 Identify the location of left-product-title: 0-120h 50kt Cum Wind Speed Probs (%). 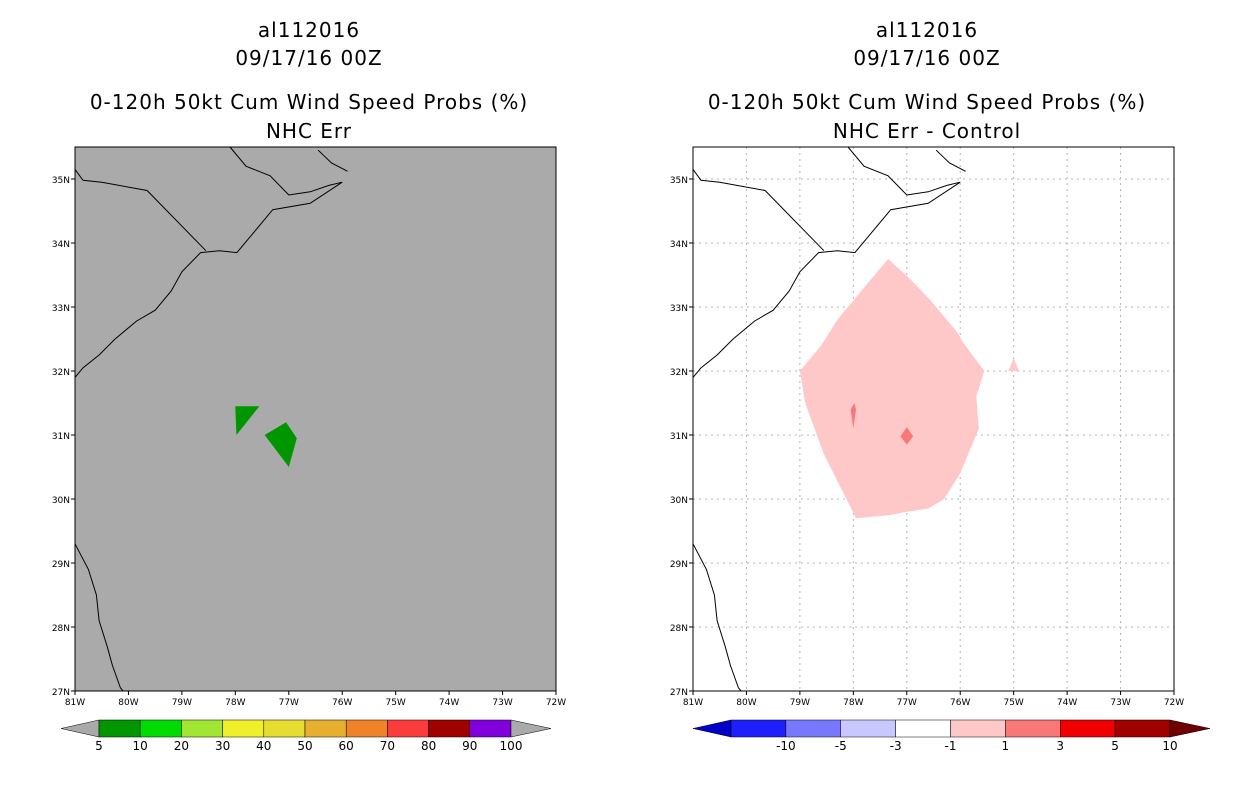
(309, 102).